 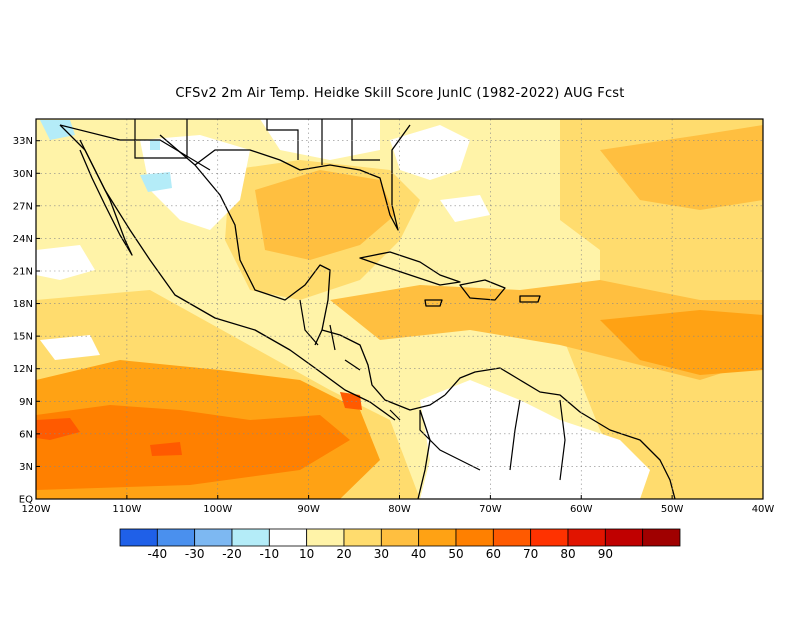 I want to click on x-tick-label: 70W, so click(x=490, y=509).